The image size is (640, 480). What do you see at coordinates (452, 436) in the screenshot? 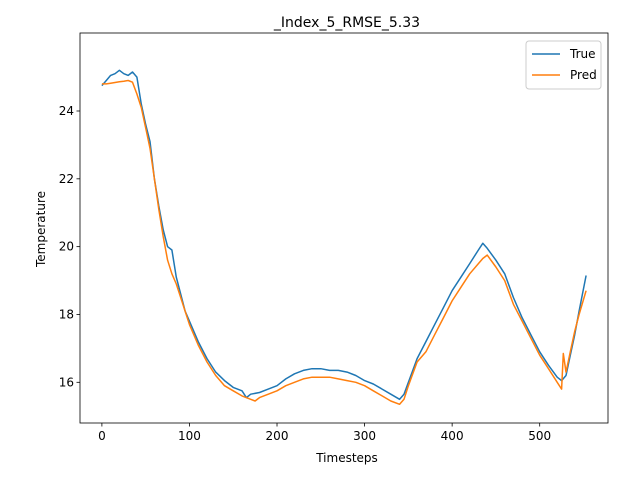
I see `x-tick-label: 400` at bounding box center [452, 436].